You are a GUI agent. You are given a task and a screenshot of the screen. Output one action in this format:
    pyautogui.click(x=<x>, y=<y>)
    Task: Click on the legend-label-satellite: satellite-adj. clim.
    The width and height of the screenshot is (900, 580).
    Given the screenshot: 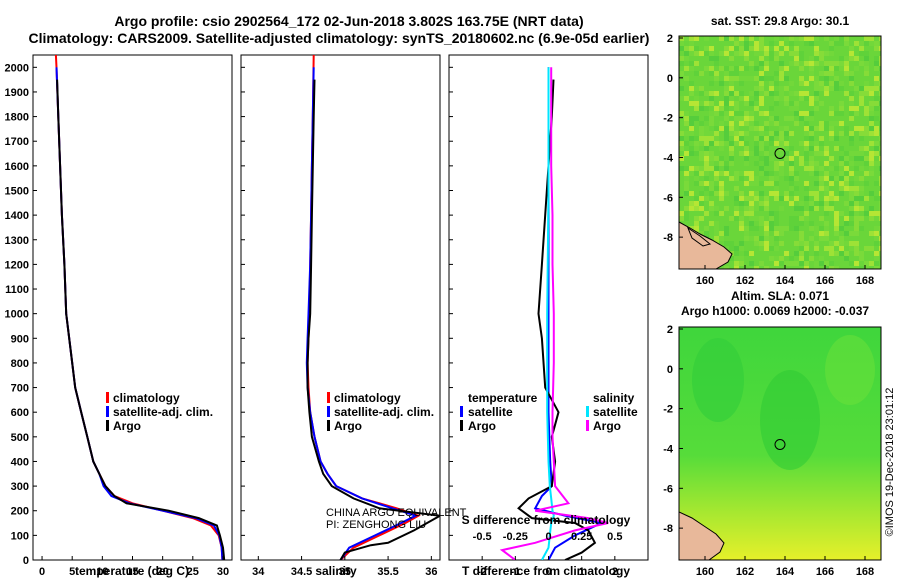 What is the action you would take?
    pyautogui.click(x=384, y=412)
    